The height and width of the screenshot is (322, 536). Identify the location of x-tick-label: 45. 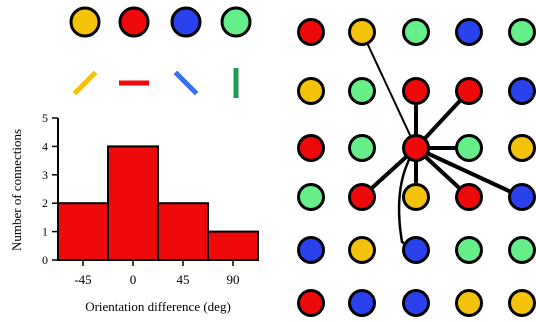
(183, 279).